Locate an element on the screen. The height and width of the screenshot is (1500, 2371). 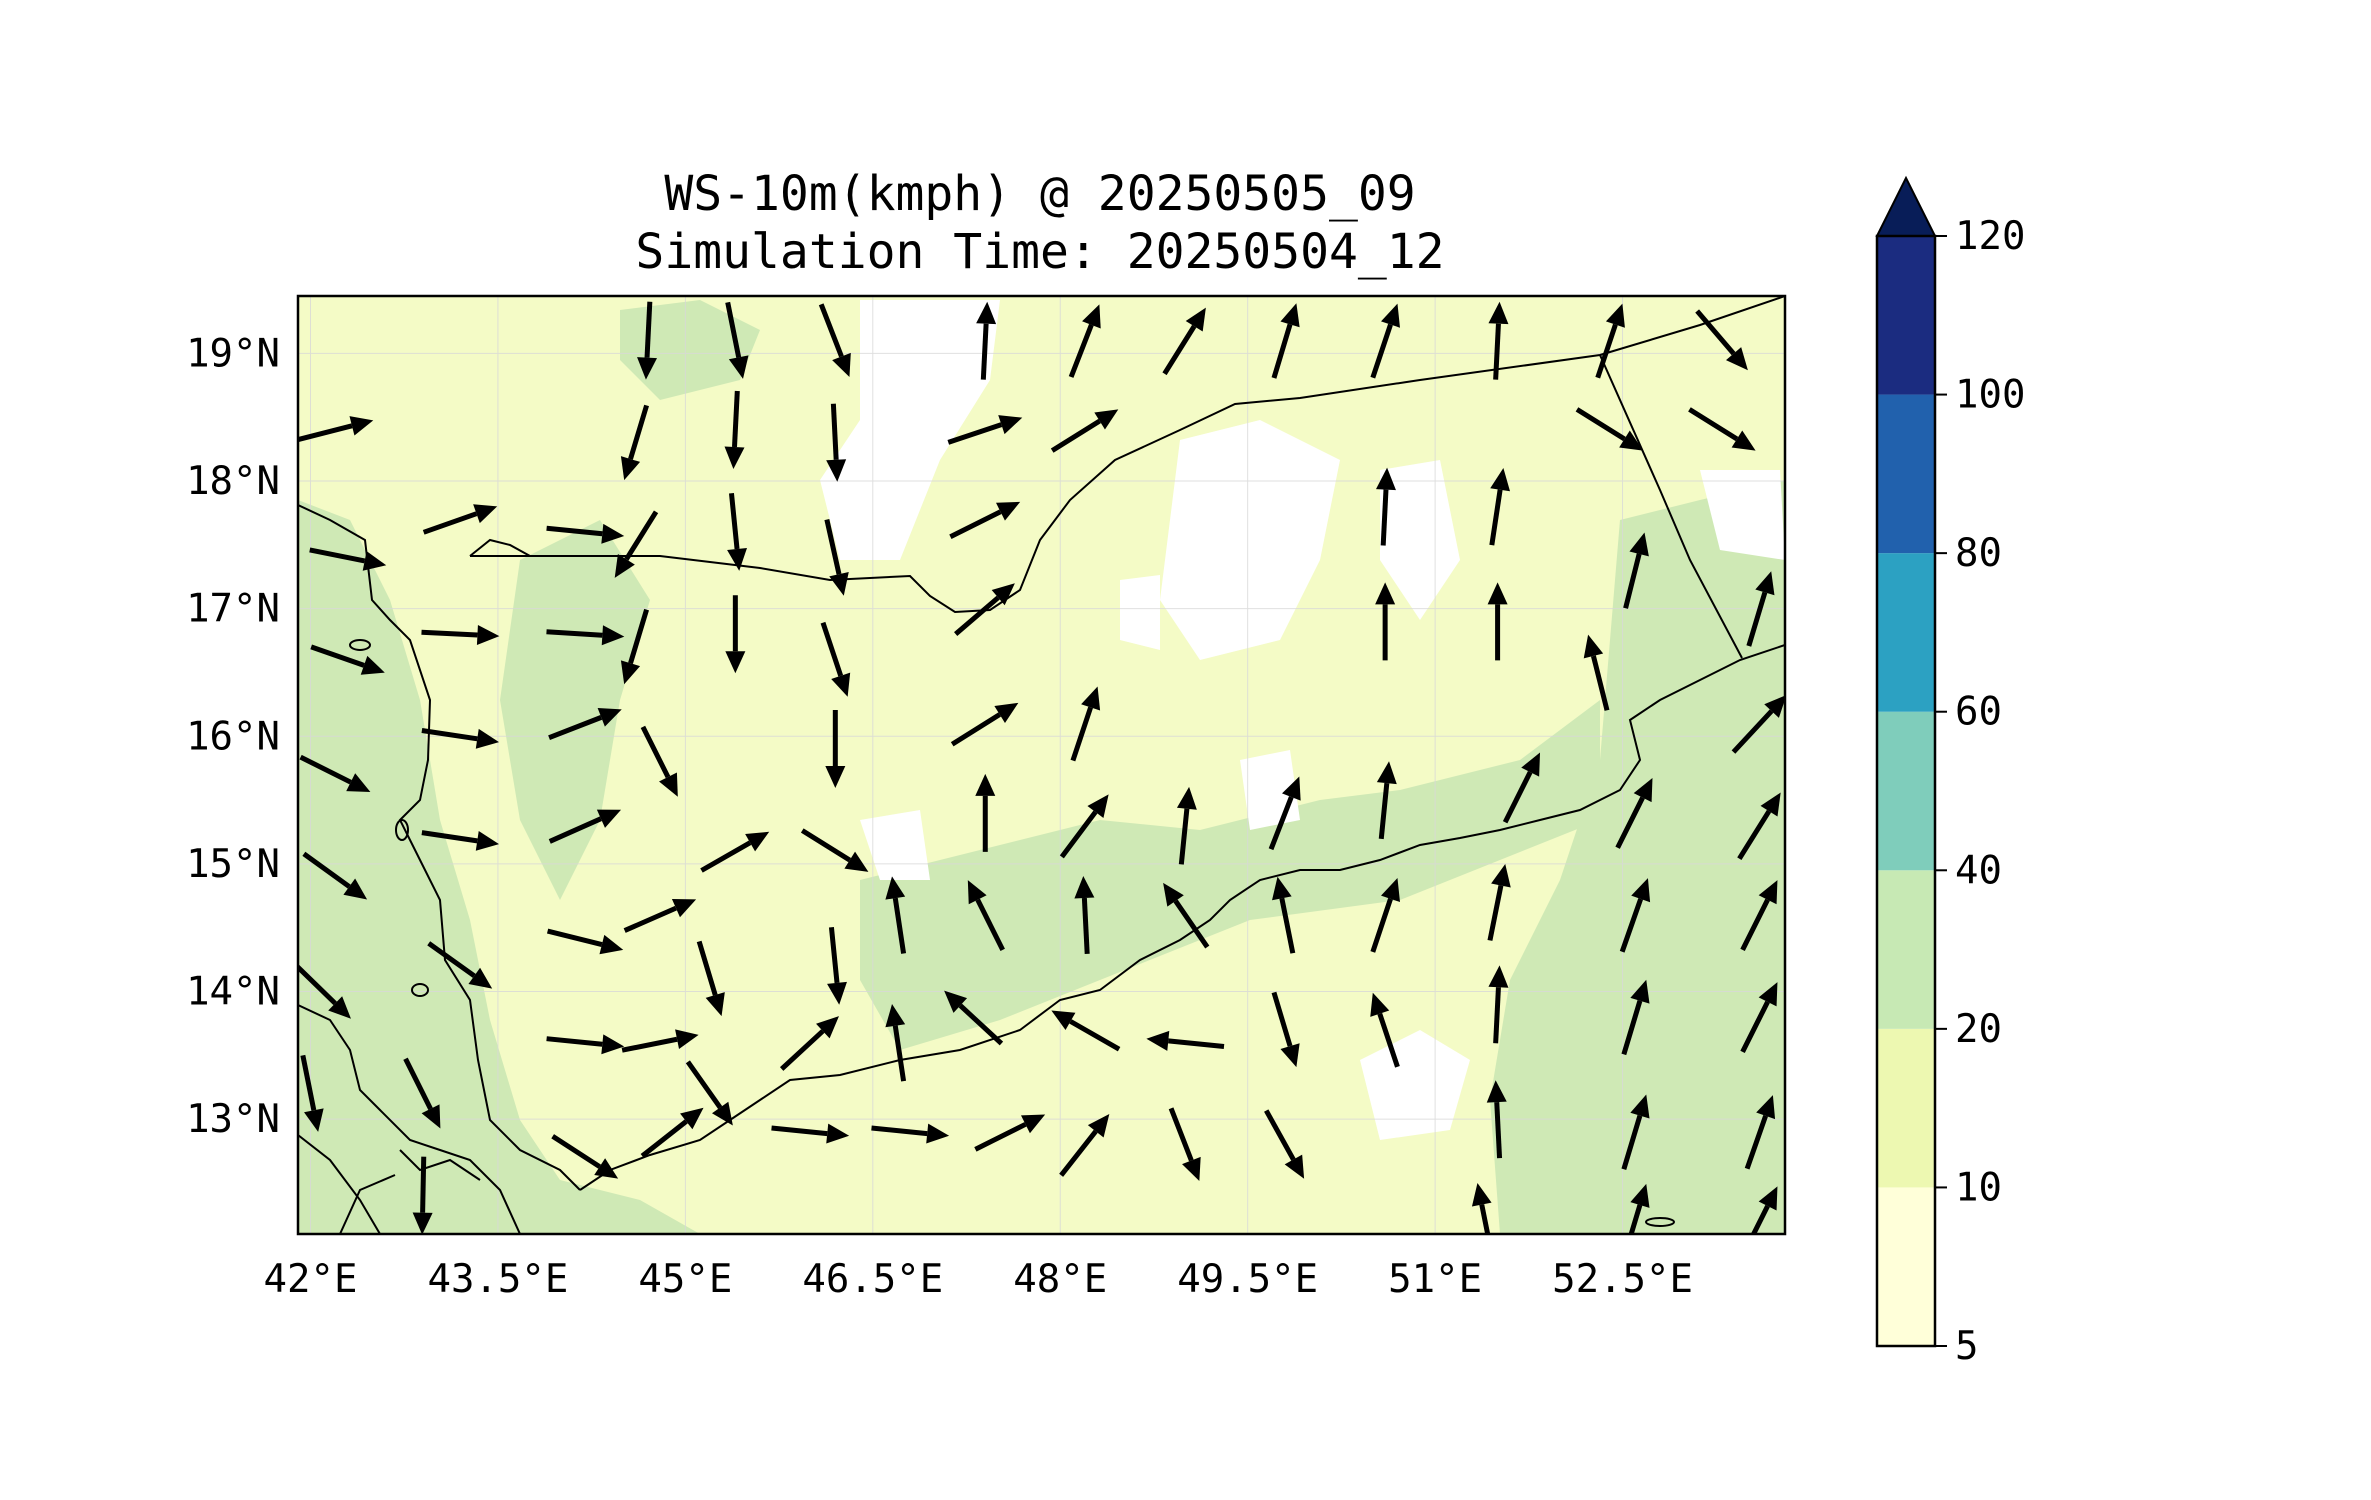
colorbar-frame is located at coordinates (1906, 791).